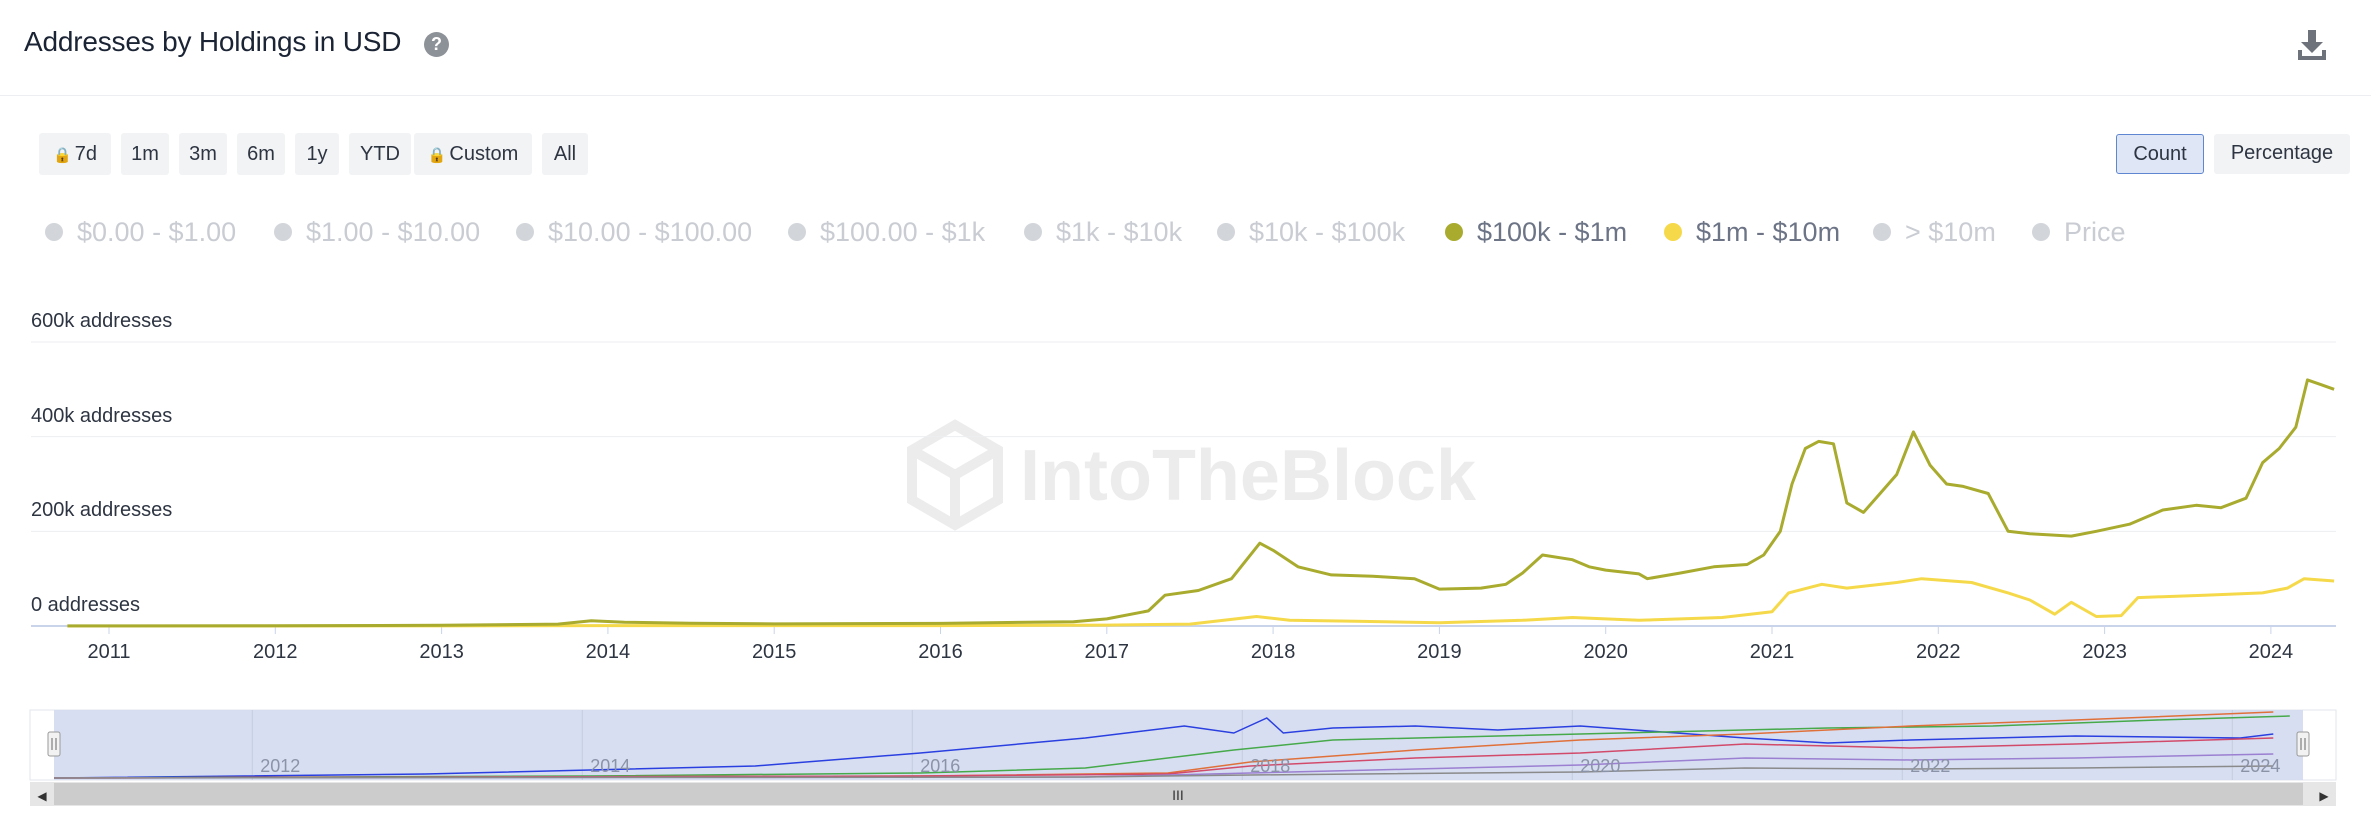  Describe the element at coordinates (1273, 652) in the screenshot. I see `x-axis-tick-label: 2018` at that location.